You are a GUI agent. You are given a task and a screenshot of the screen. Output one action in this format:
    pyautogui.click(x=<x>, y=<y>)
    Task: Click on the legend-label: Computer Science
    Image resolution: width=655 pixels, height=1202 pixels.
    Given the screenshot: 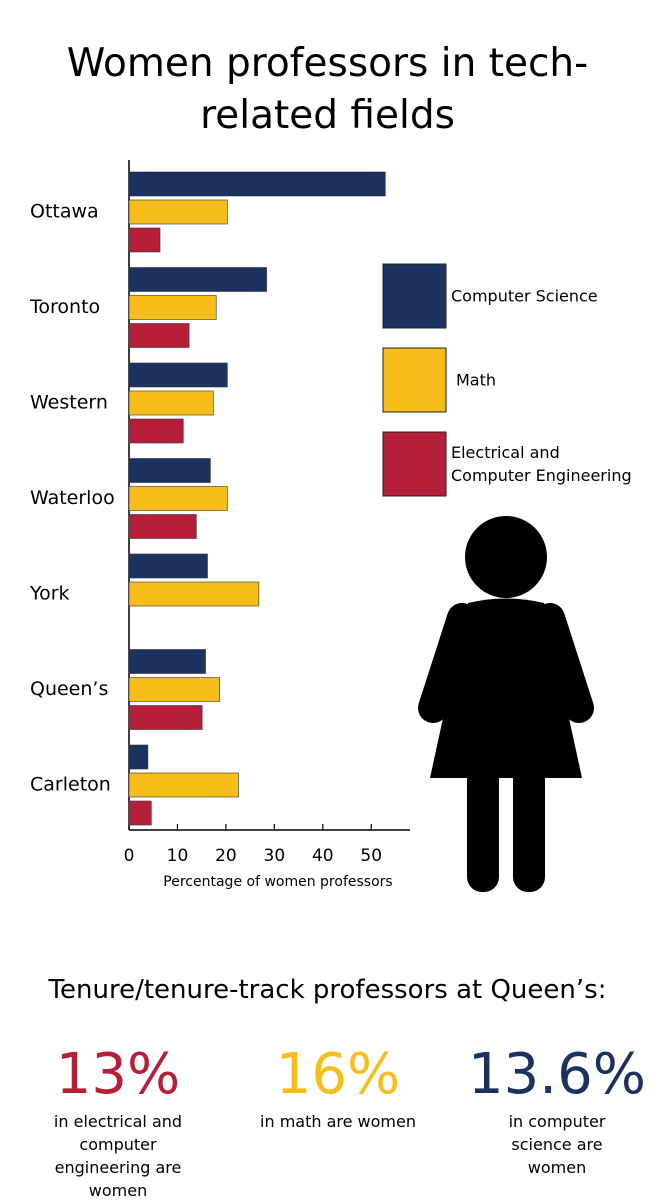 What is the action you would take?
    pyautogui.click(x=524, y=296)
    